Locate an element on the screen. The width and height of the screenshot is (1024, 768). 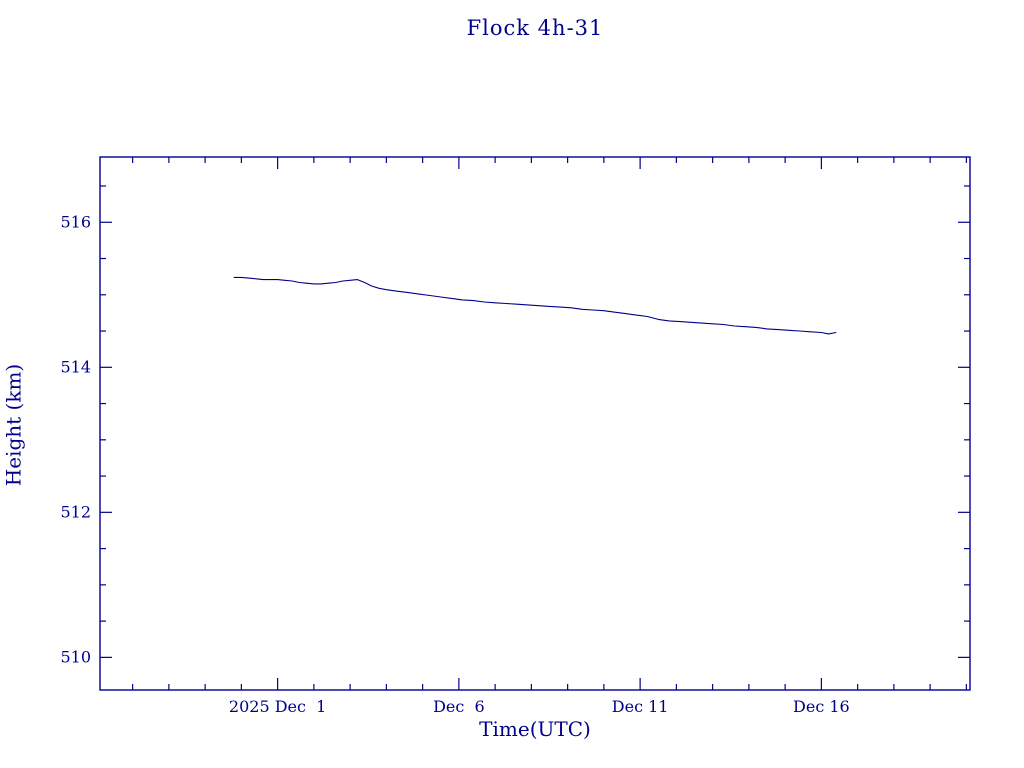
x-tick-label: 2025 Dec 1 is located at coordinates (277, 706).